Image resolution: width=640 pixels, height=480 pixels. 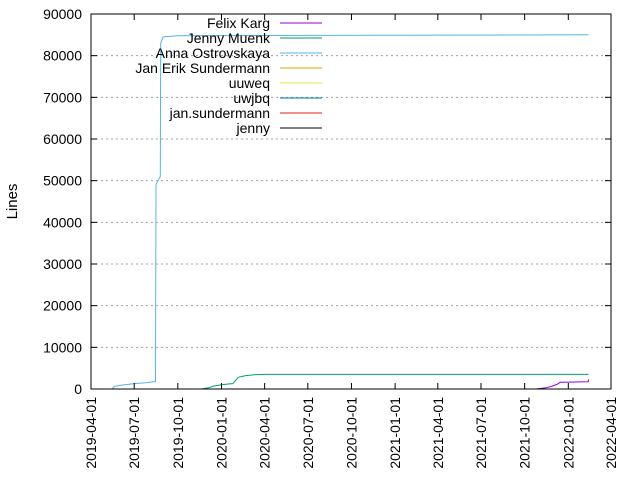 What do you see at coordinates (308, 433) in the screenshot?
I see `x-tick-label: 2020-07-01` at bounding box center [308, 433].